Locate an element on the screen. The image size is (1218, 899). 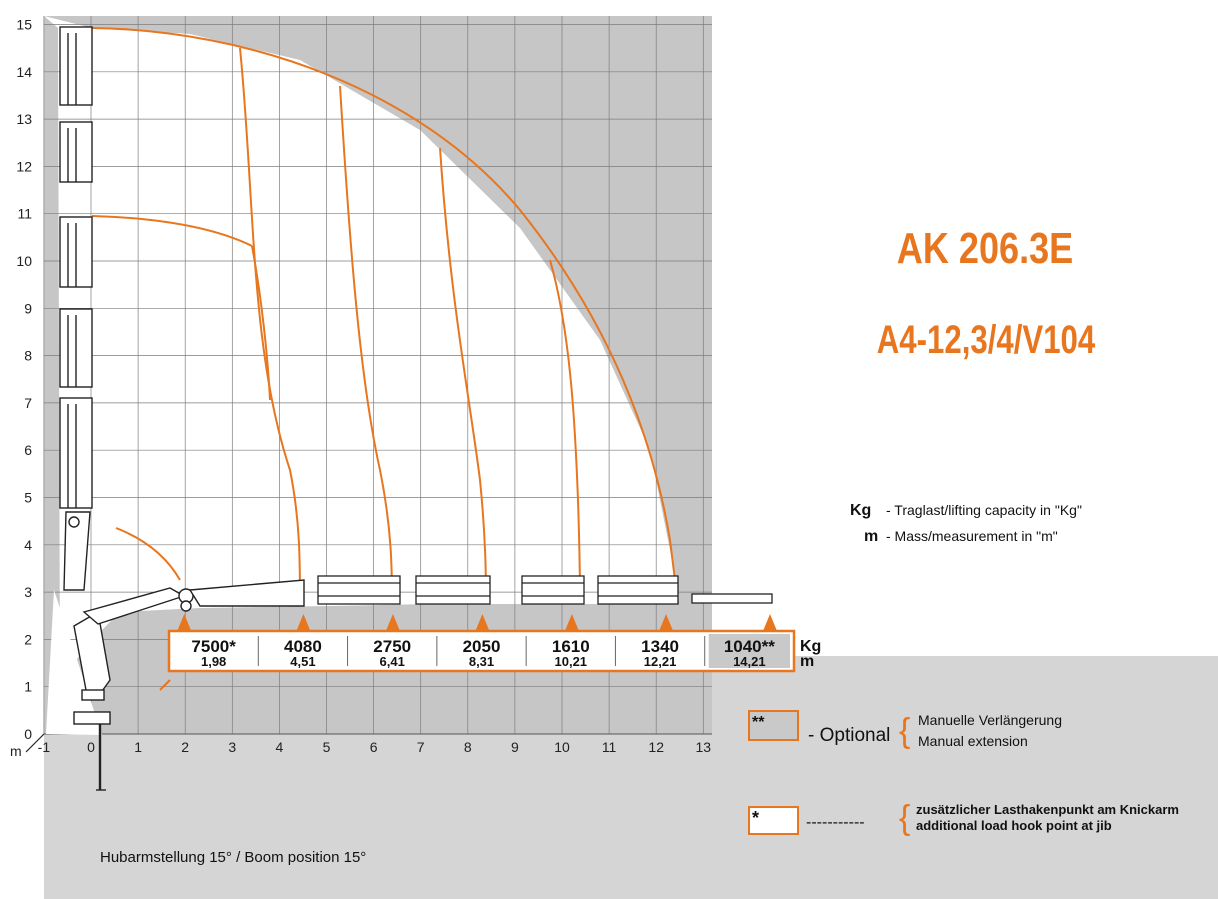
table-unit-kg: Kg is located at coordinates (810, 646).